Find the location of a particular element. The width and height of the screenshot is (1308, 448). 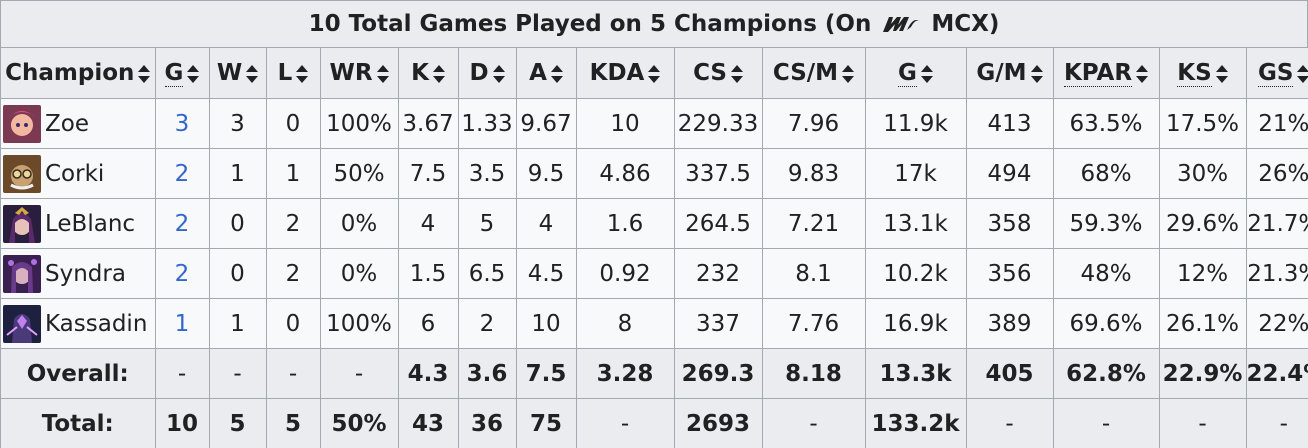

mcx-logo-icon is located at coordinates (901, 24).